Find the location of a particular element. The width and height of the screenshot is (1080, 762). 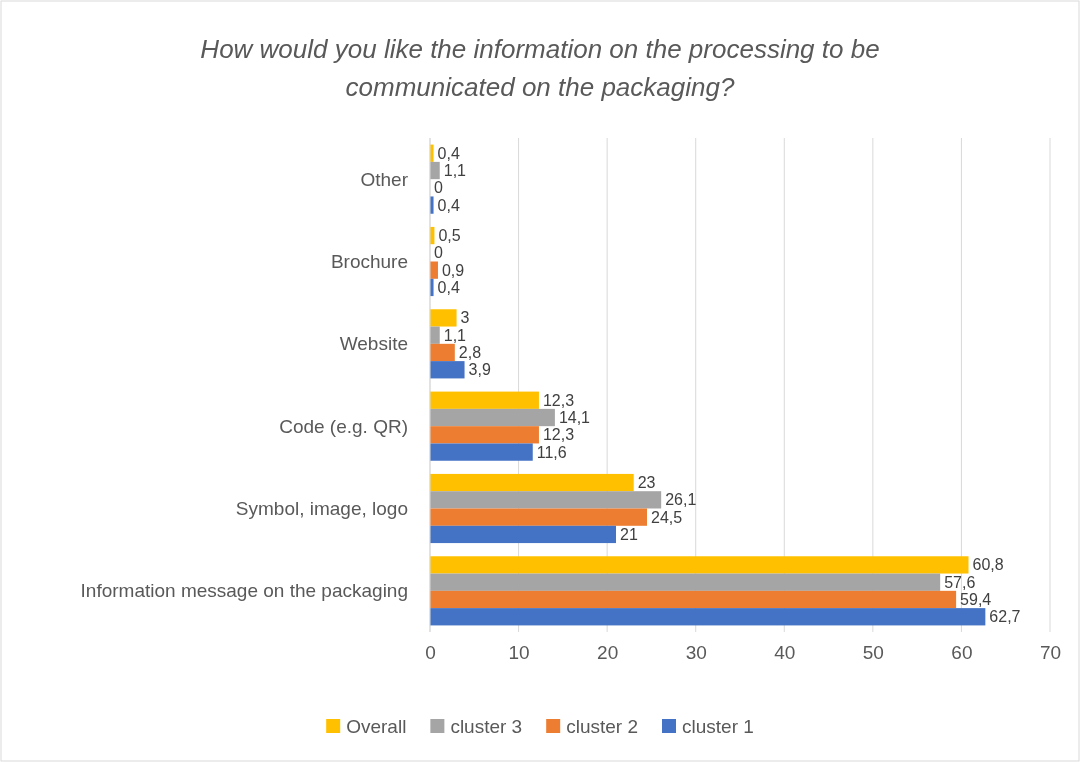

data-label: 3 is located at coordinates (465, 318).